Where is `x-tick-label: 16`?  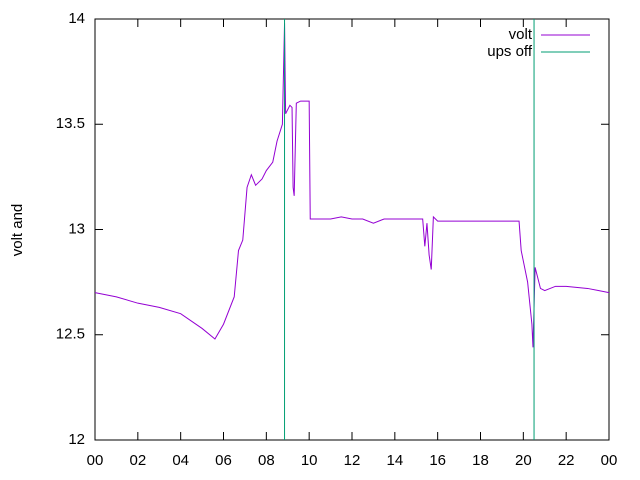
x-tick-label: 16 is located at coordinates (437, 460).